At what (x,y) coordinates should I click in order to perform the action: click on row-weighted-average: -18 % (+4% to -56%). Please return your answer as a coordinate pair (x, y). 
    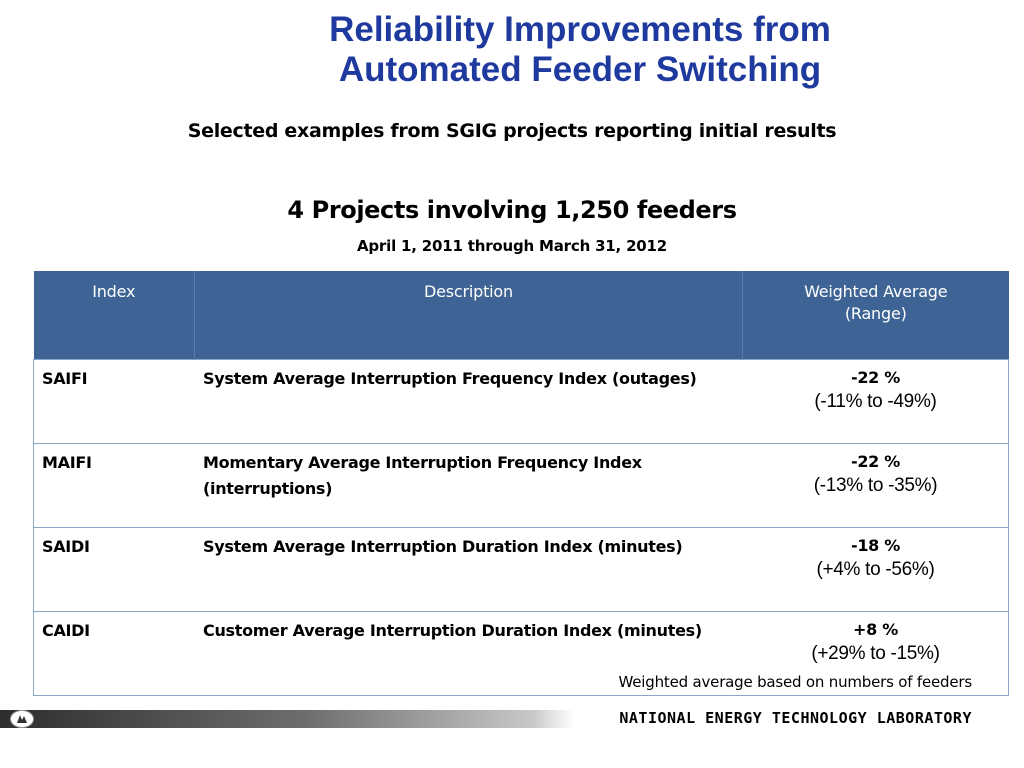
    Looking at the image, I should click on (875, 569).